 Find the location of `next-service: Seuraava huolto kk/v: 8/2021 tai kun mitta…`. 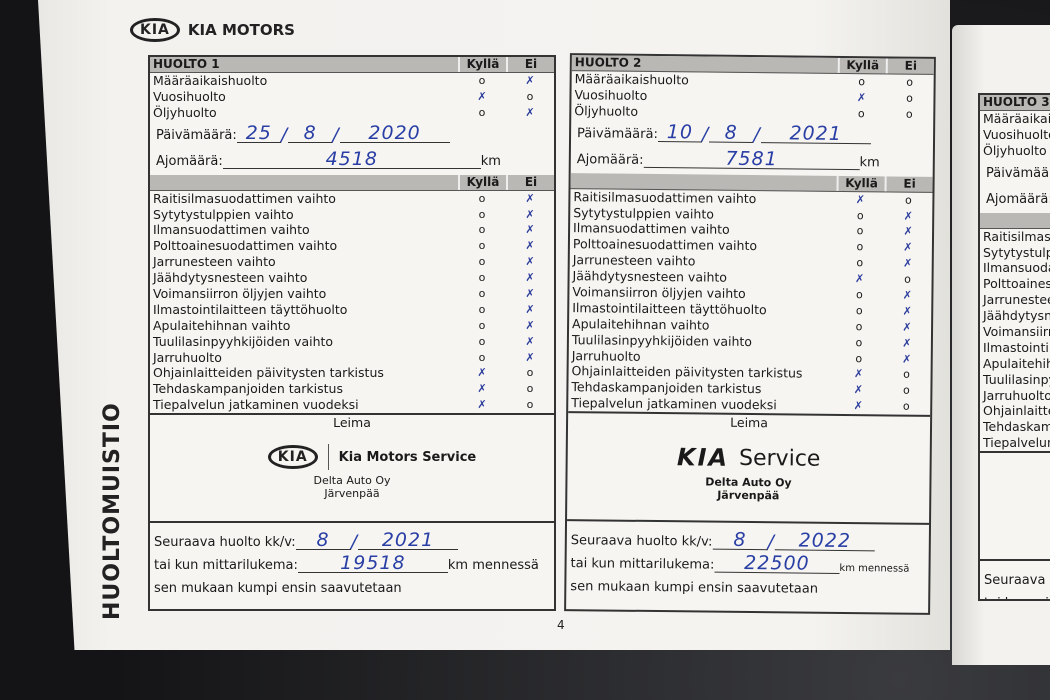

next-service: Seuraava huolto kk/v: 8/2021 tai kun mitta… is located at coordinates (352, 560).